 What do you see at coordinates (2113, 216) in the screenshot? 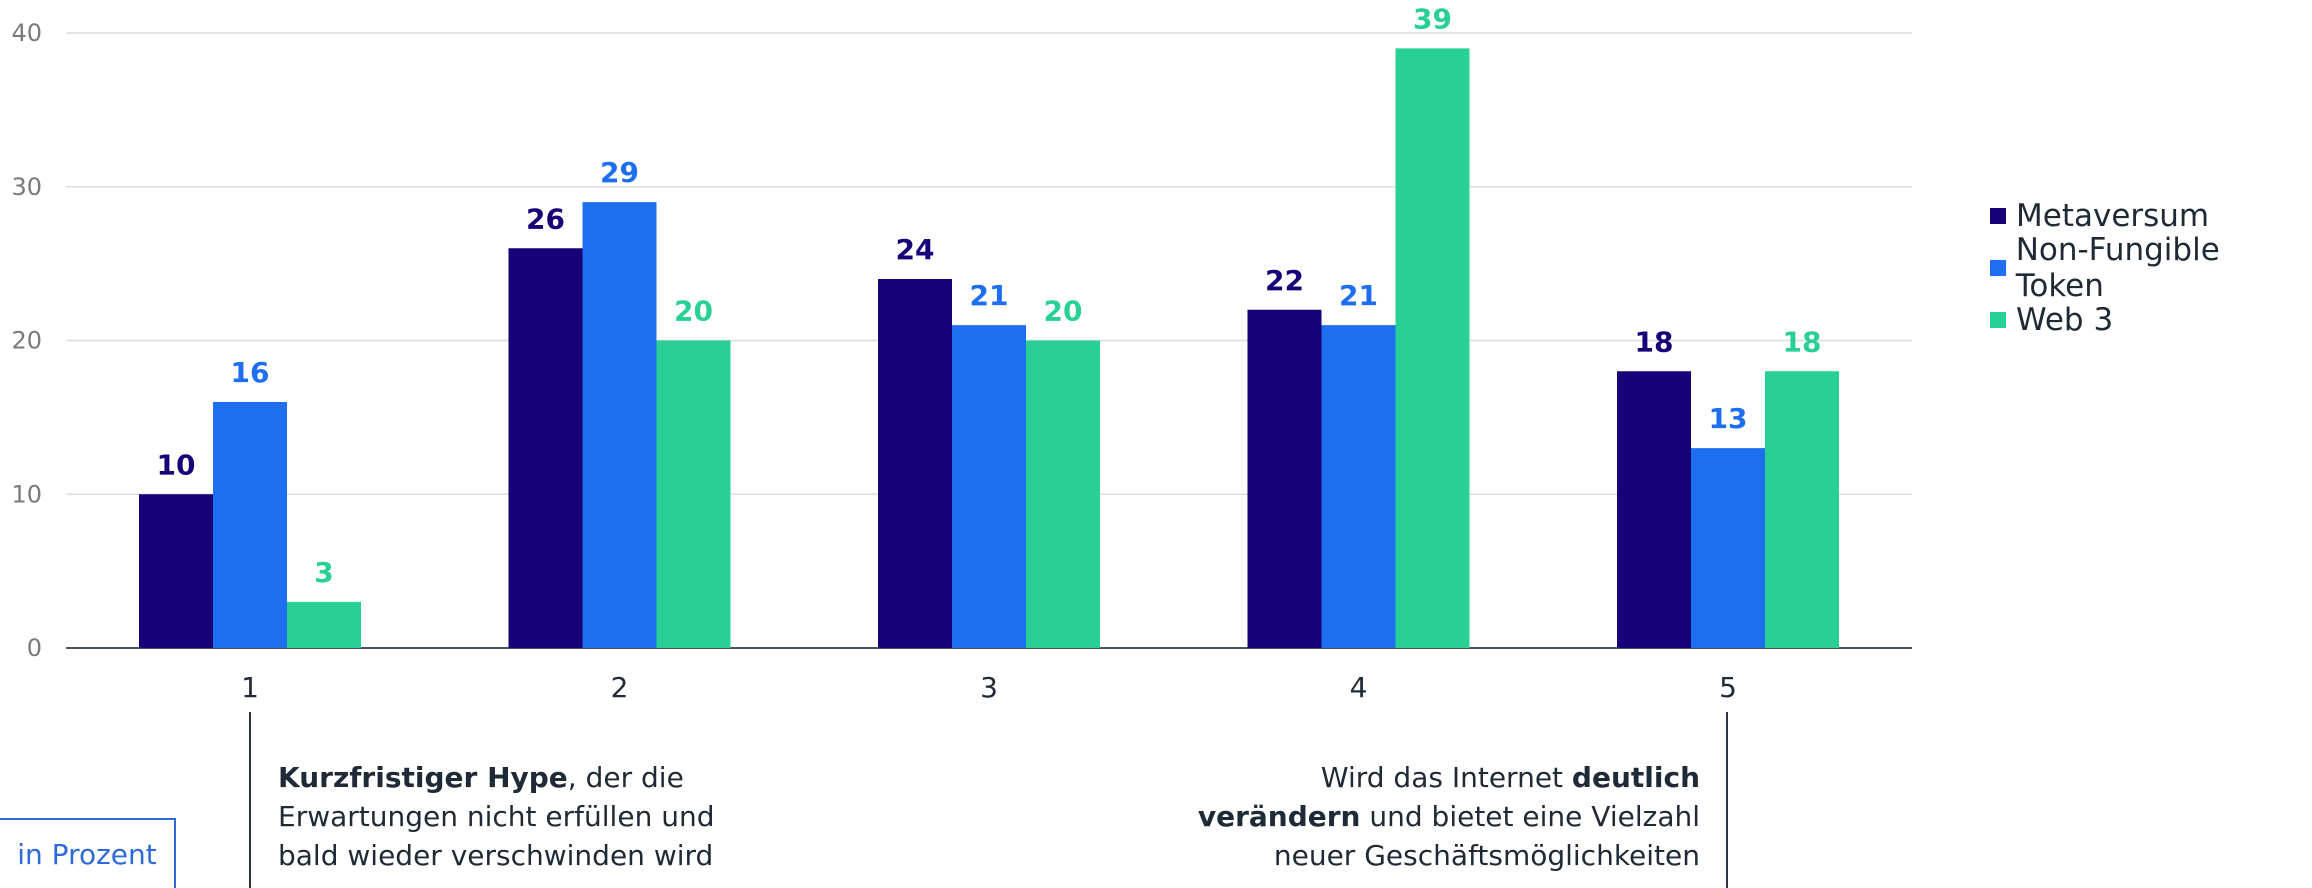
I see `legend-label-metaversum: Metaversum` at bounding box center [2113, 216].